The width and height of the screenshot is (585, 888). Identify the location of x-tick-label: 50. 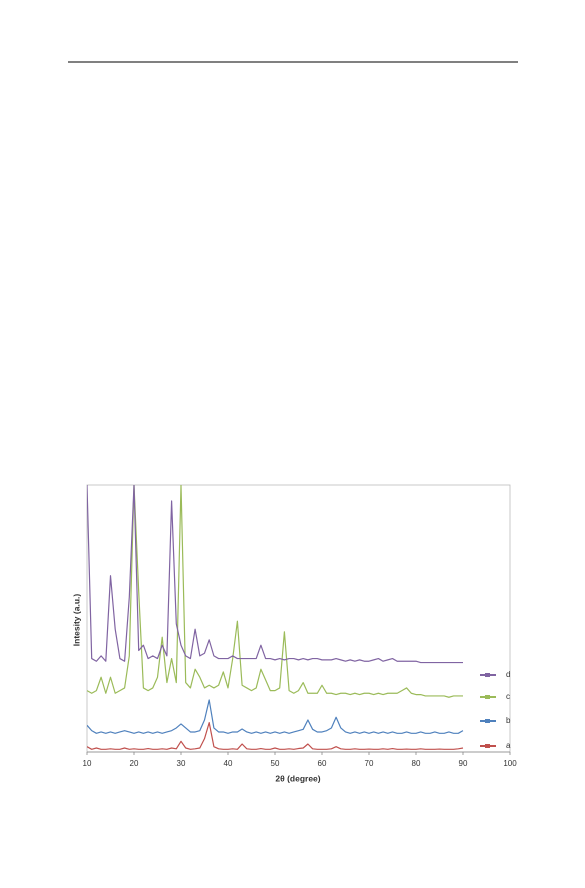
(275, 763).